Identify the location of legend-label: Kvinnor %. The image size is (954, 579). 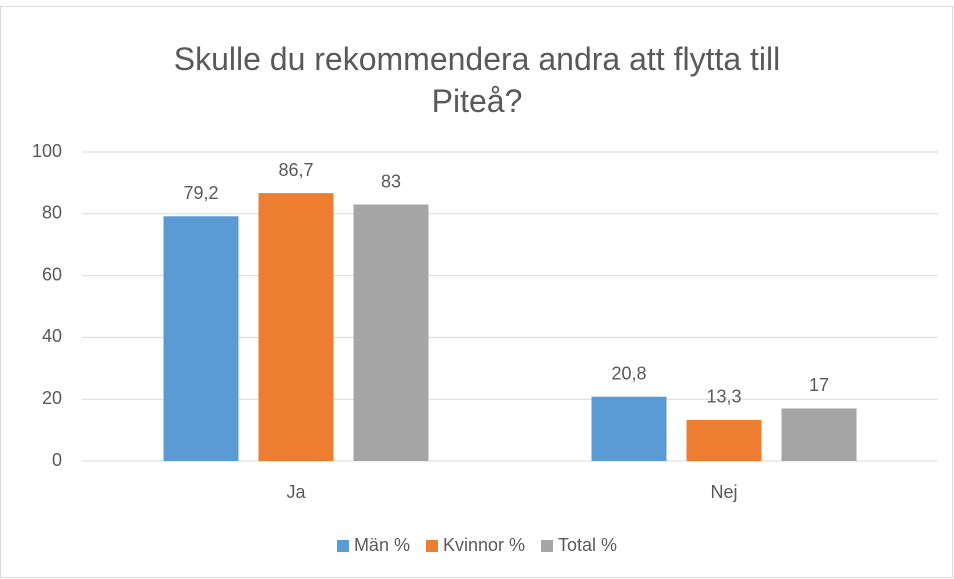
(484, 545).